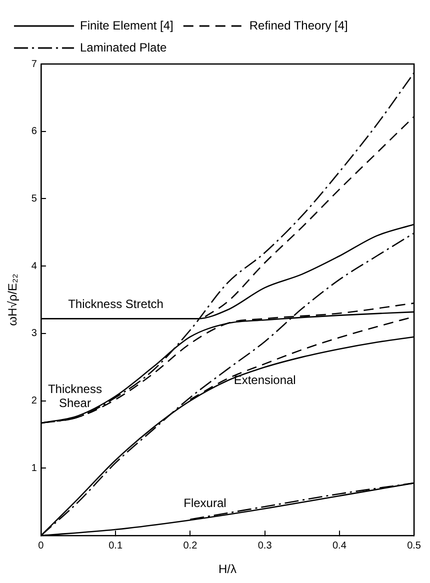 This screenshot has width=430, height=583. I want to click on annotation: Extensional, so click(265, 380).